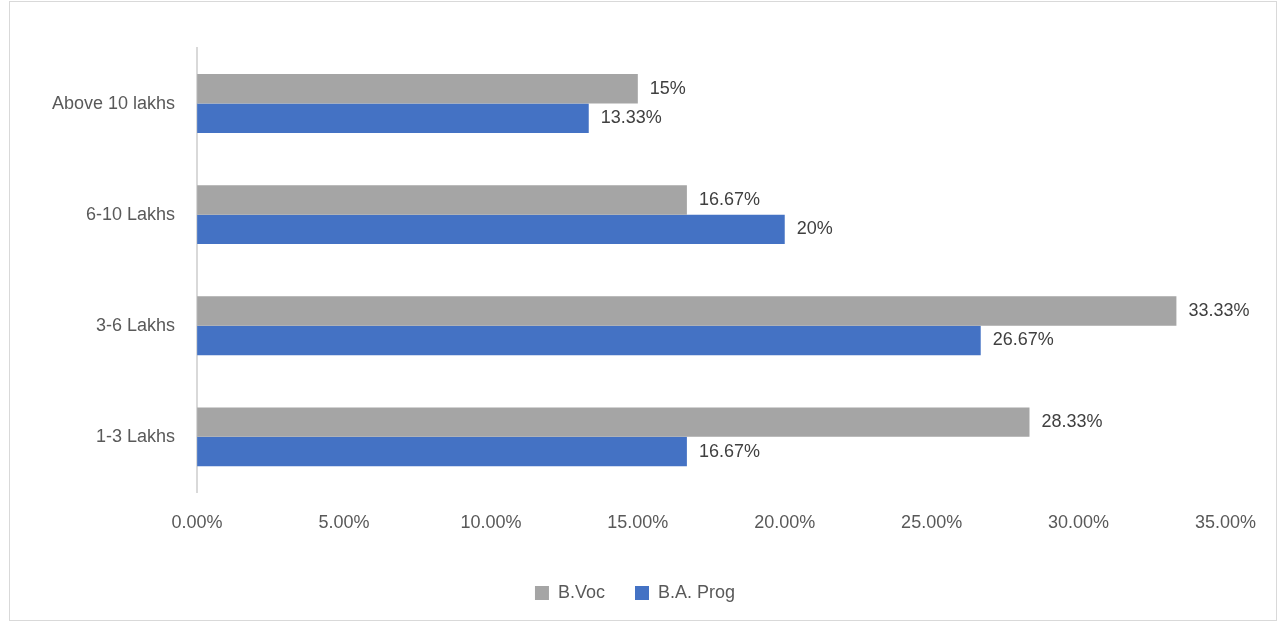 This screenshot has height=625, width=1285. What do you see at coordinates (131, 213) in the screenshot?
I see `y-tick-label: 6-10 Lakhs` at bounding box center [131, 213].